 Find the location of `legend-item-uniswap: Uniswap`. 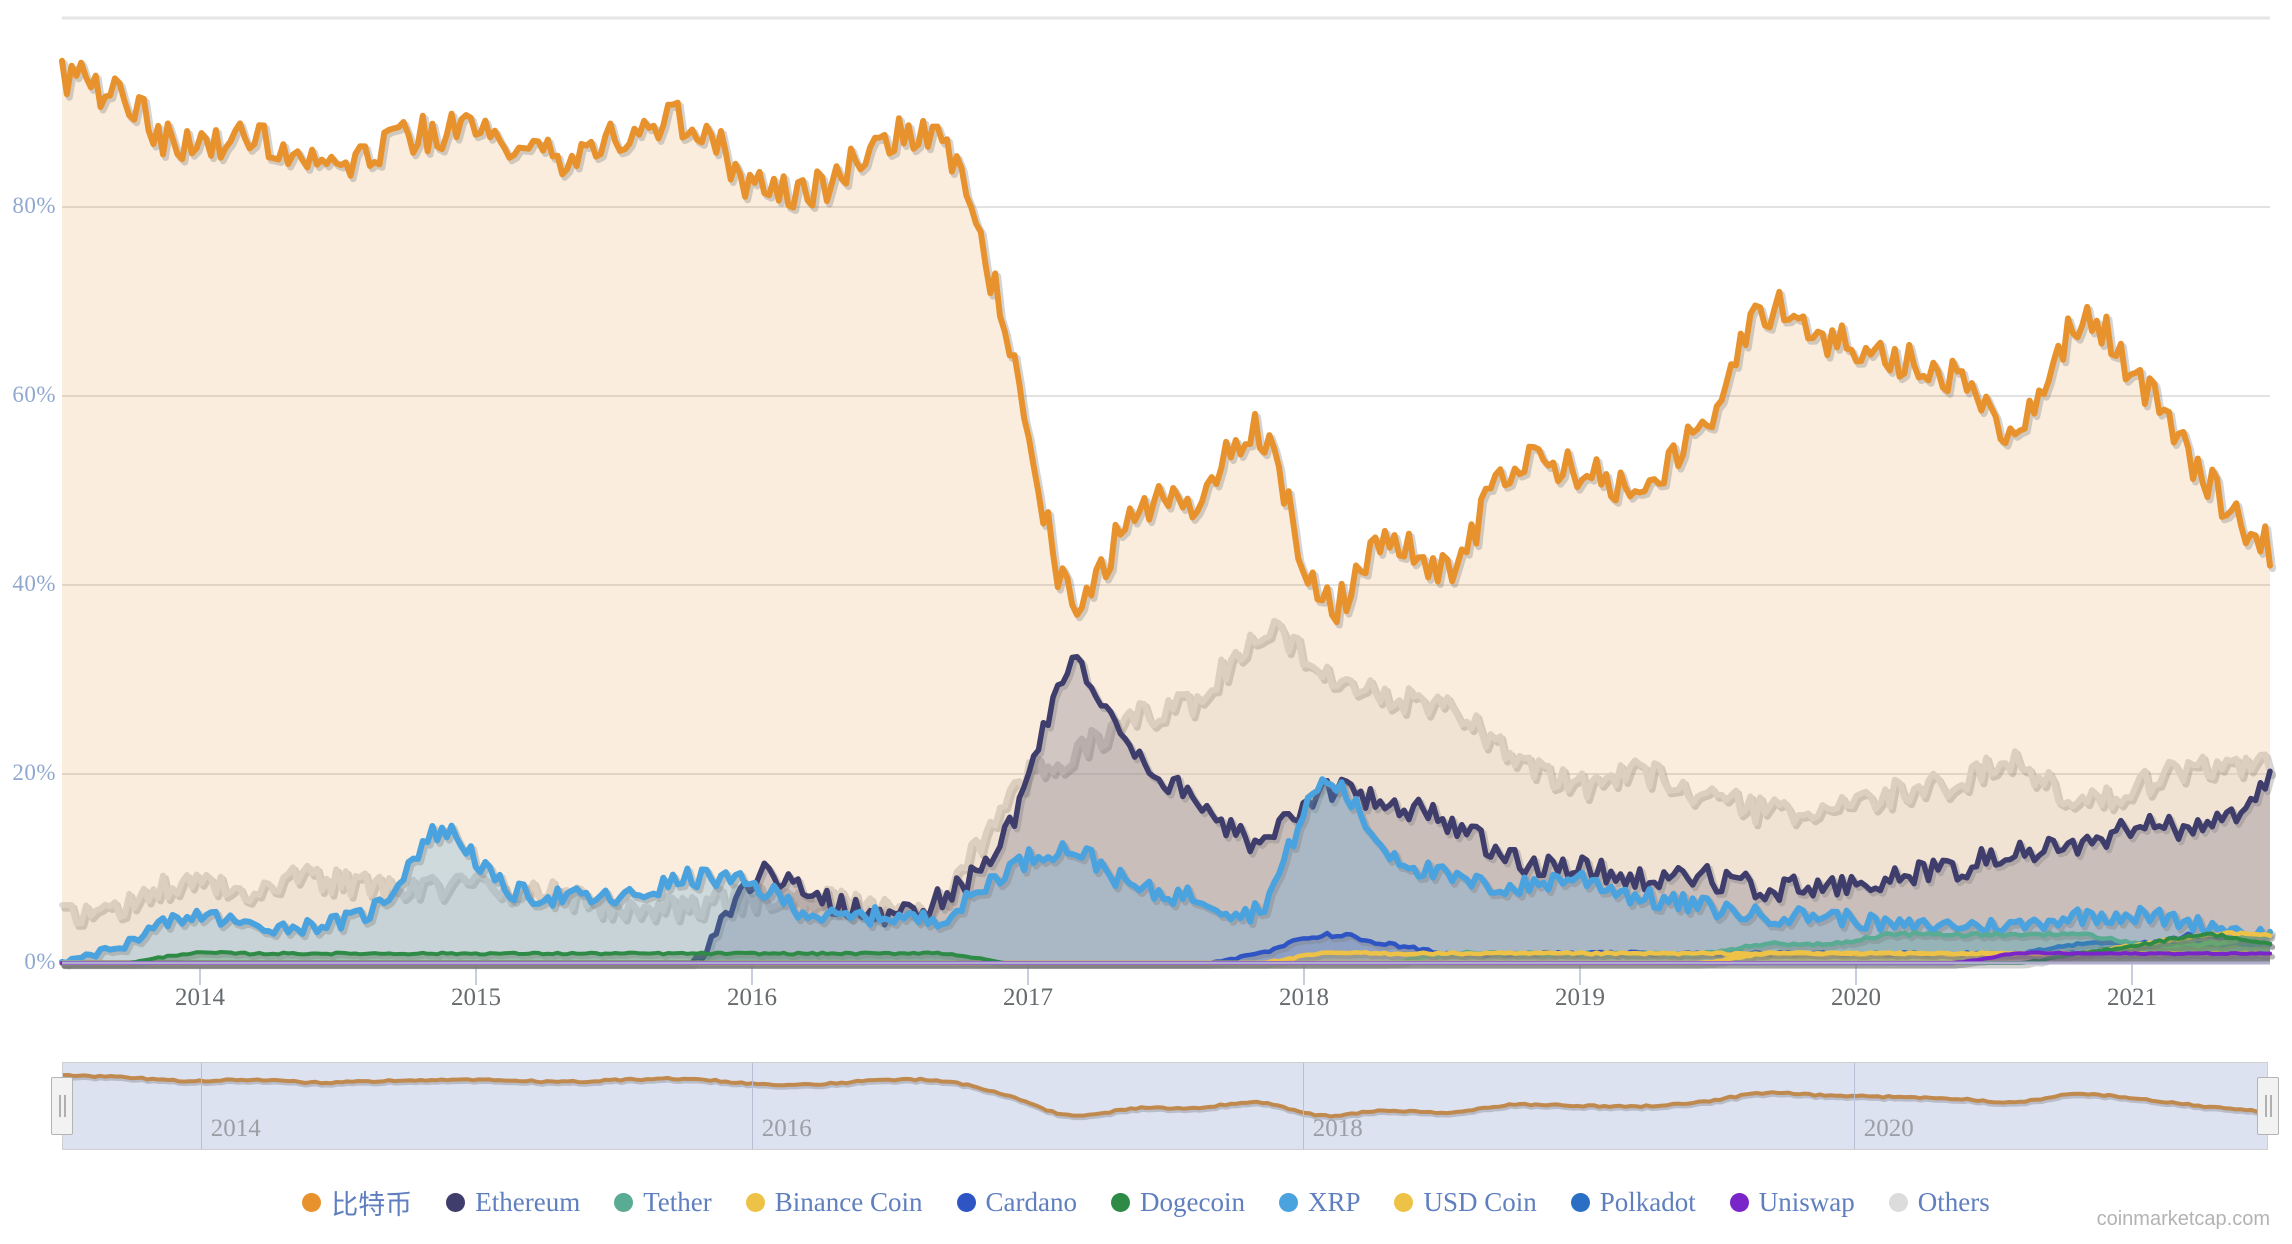

legend-item-uniswap: Uniswap is located at coordinates (1792, 1202).